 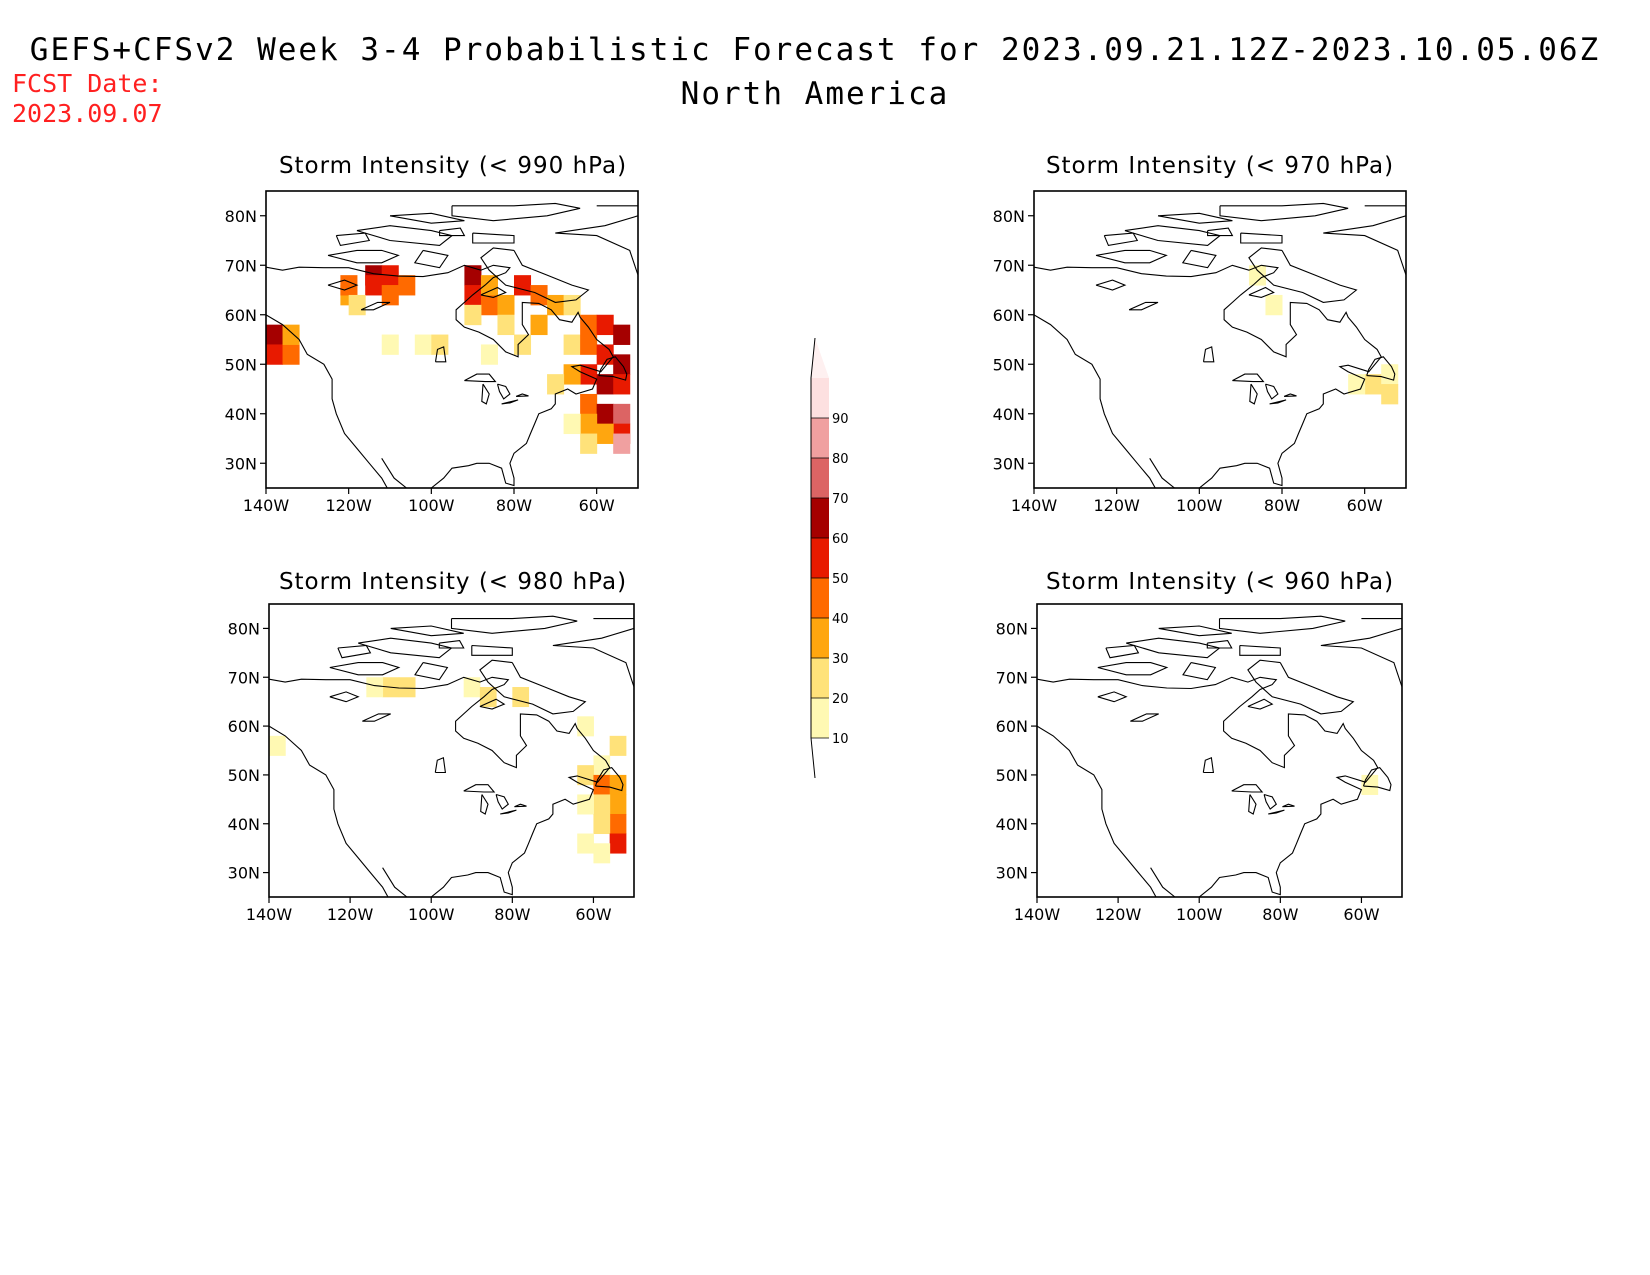 I want to click on colorbar-outline, so click(x=813, y=558).